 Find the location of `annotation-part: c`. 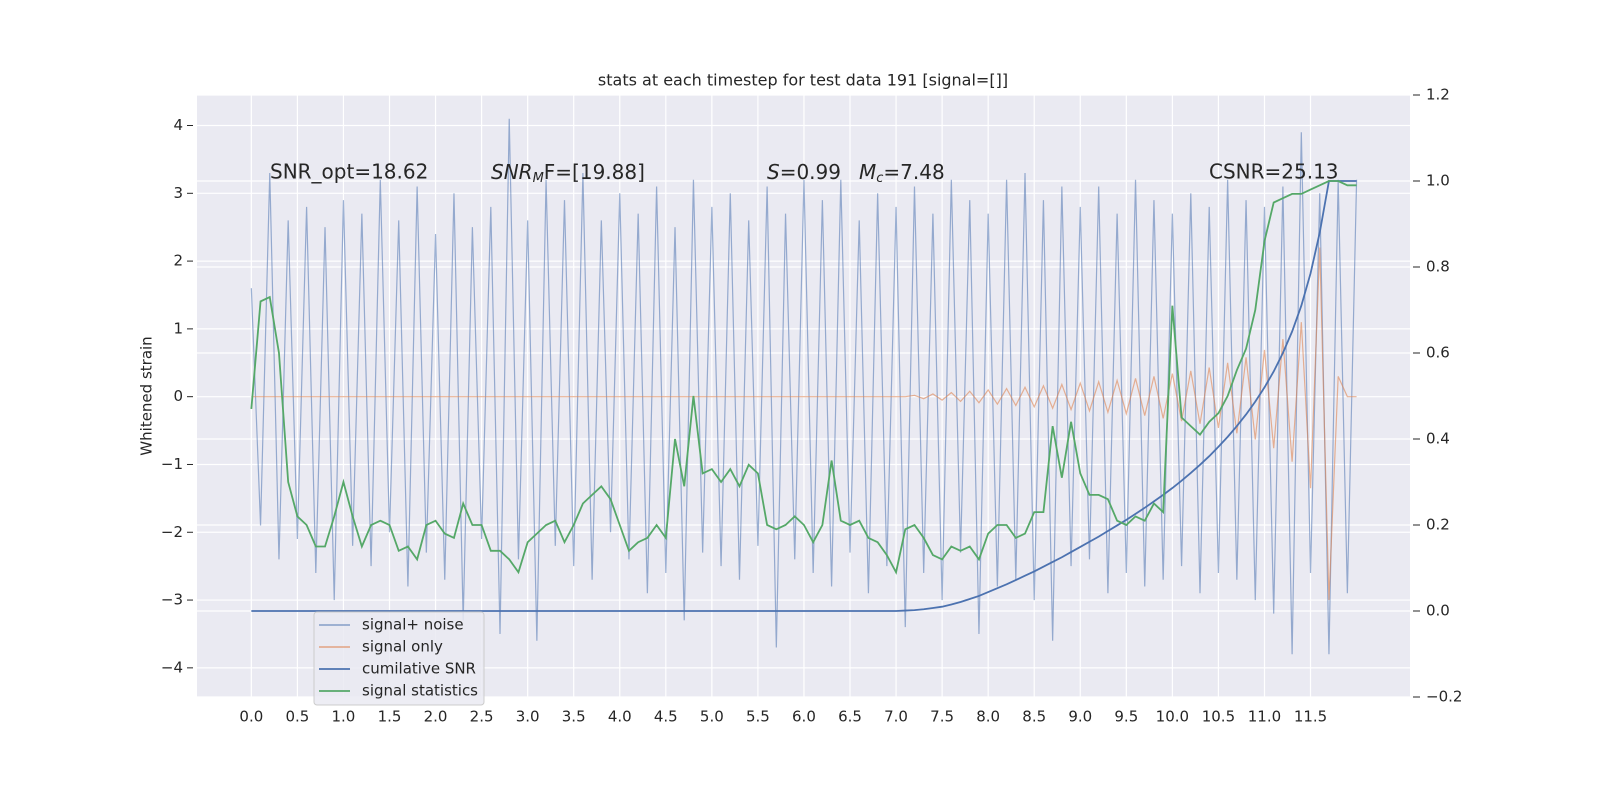

annotation-part: c is located at coordinates (879, 178).